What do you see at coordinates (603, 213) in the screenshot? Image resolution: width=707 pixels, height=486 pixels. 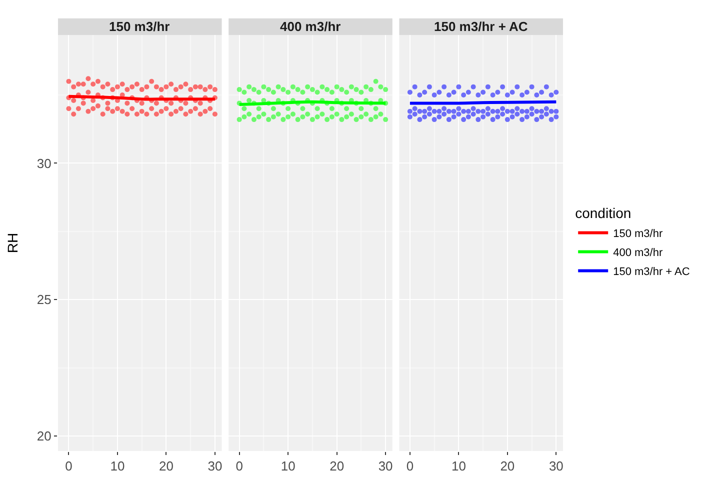 I see `legend-title: condition` at bounding box center [603, 213].